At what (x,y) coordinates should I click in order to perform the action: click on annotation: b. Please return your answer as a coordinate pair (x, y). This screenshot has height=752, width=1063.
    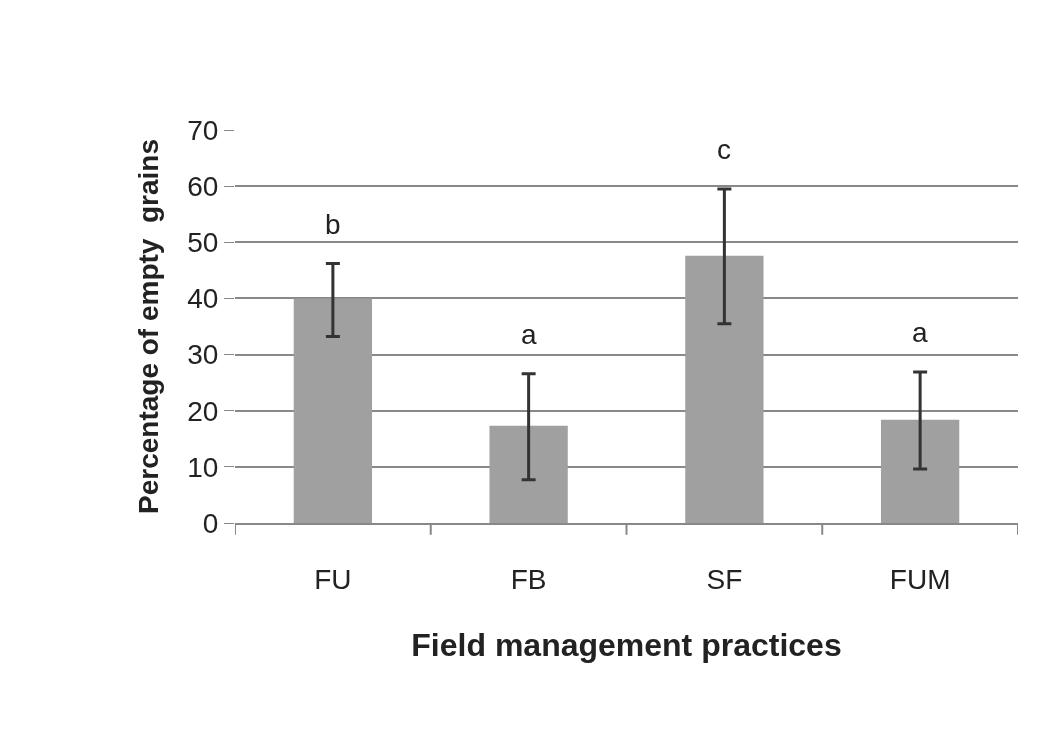
    Looking at the image, I should click on (333, 224).